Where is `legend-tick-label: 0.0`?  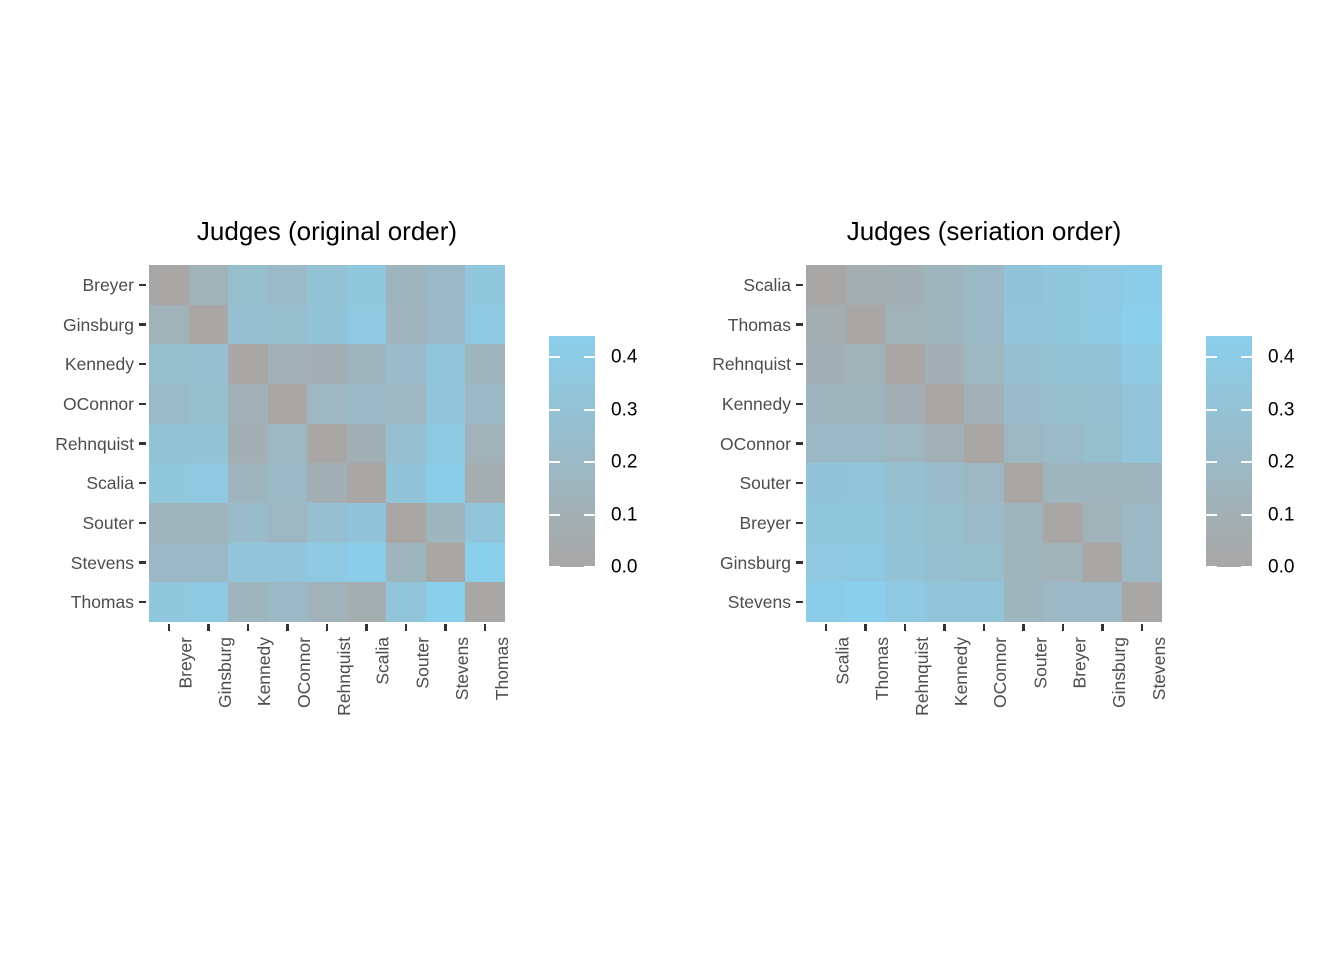
legend-tick-label: 0.0 is located at coordinates (1281, 567).